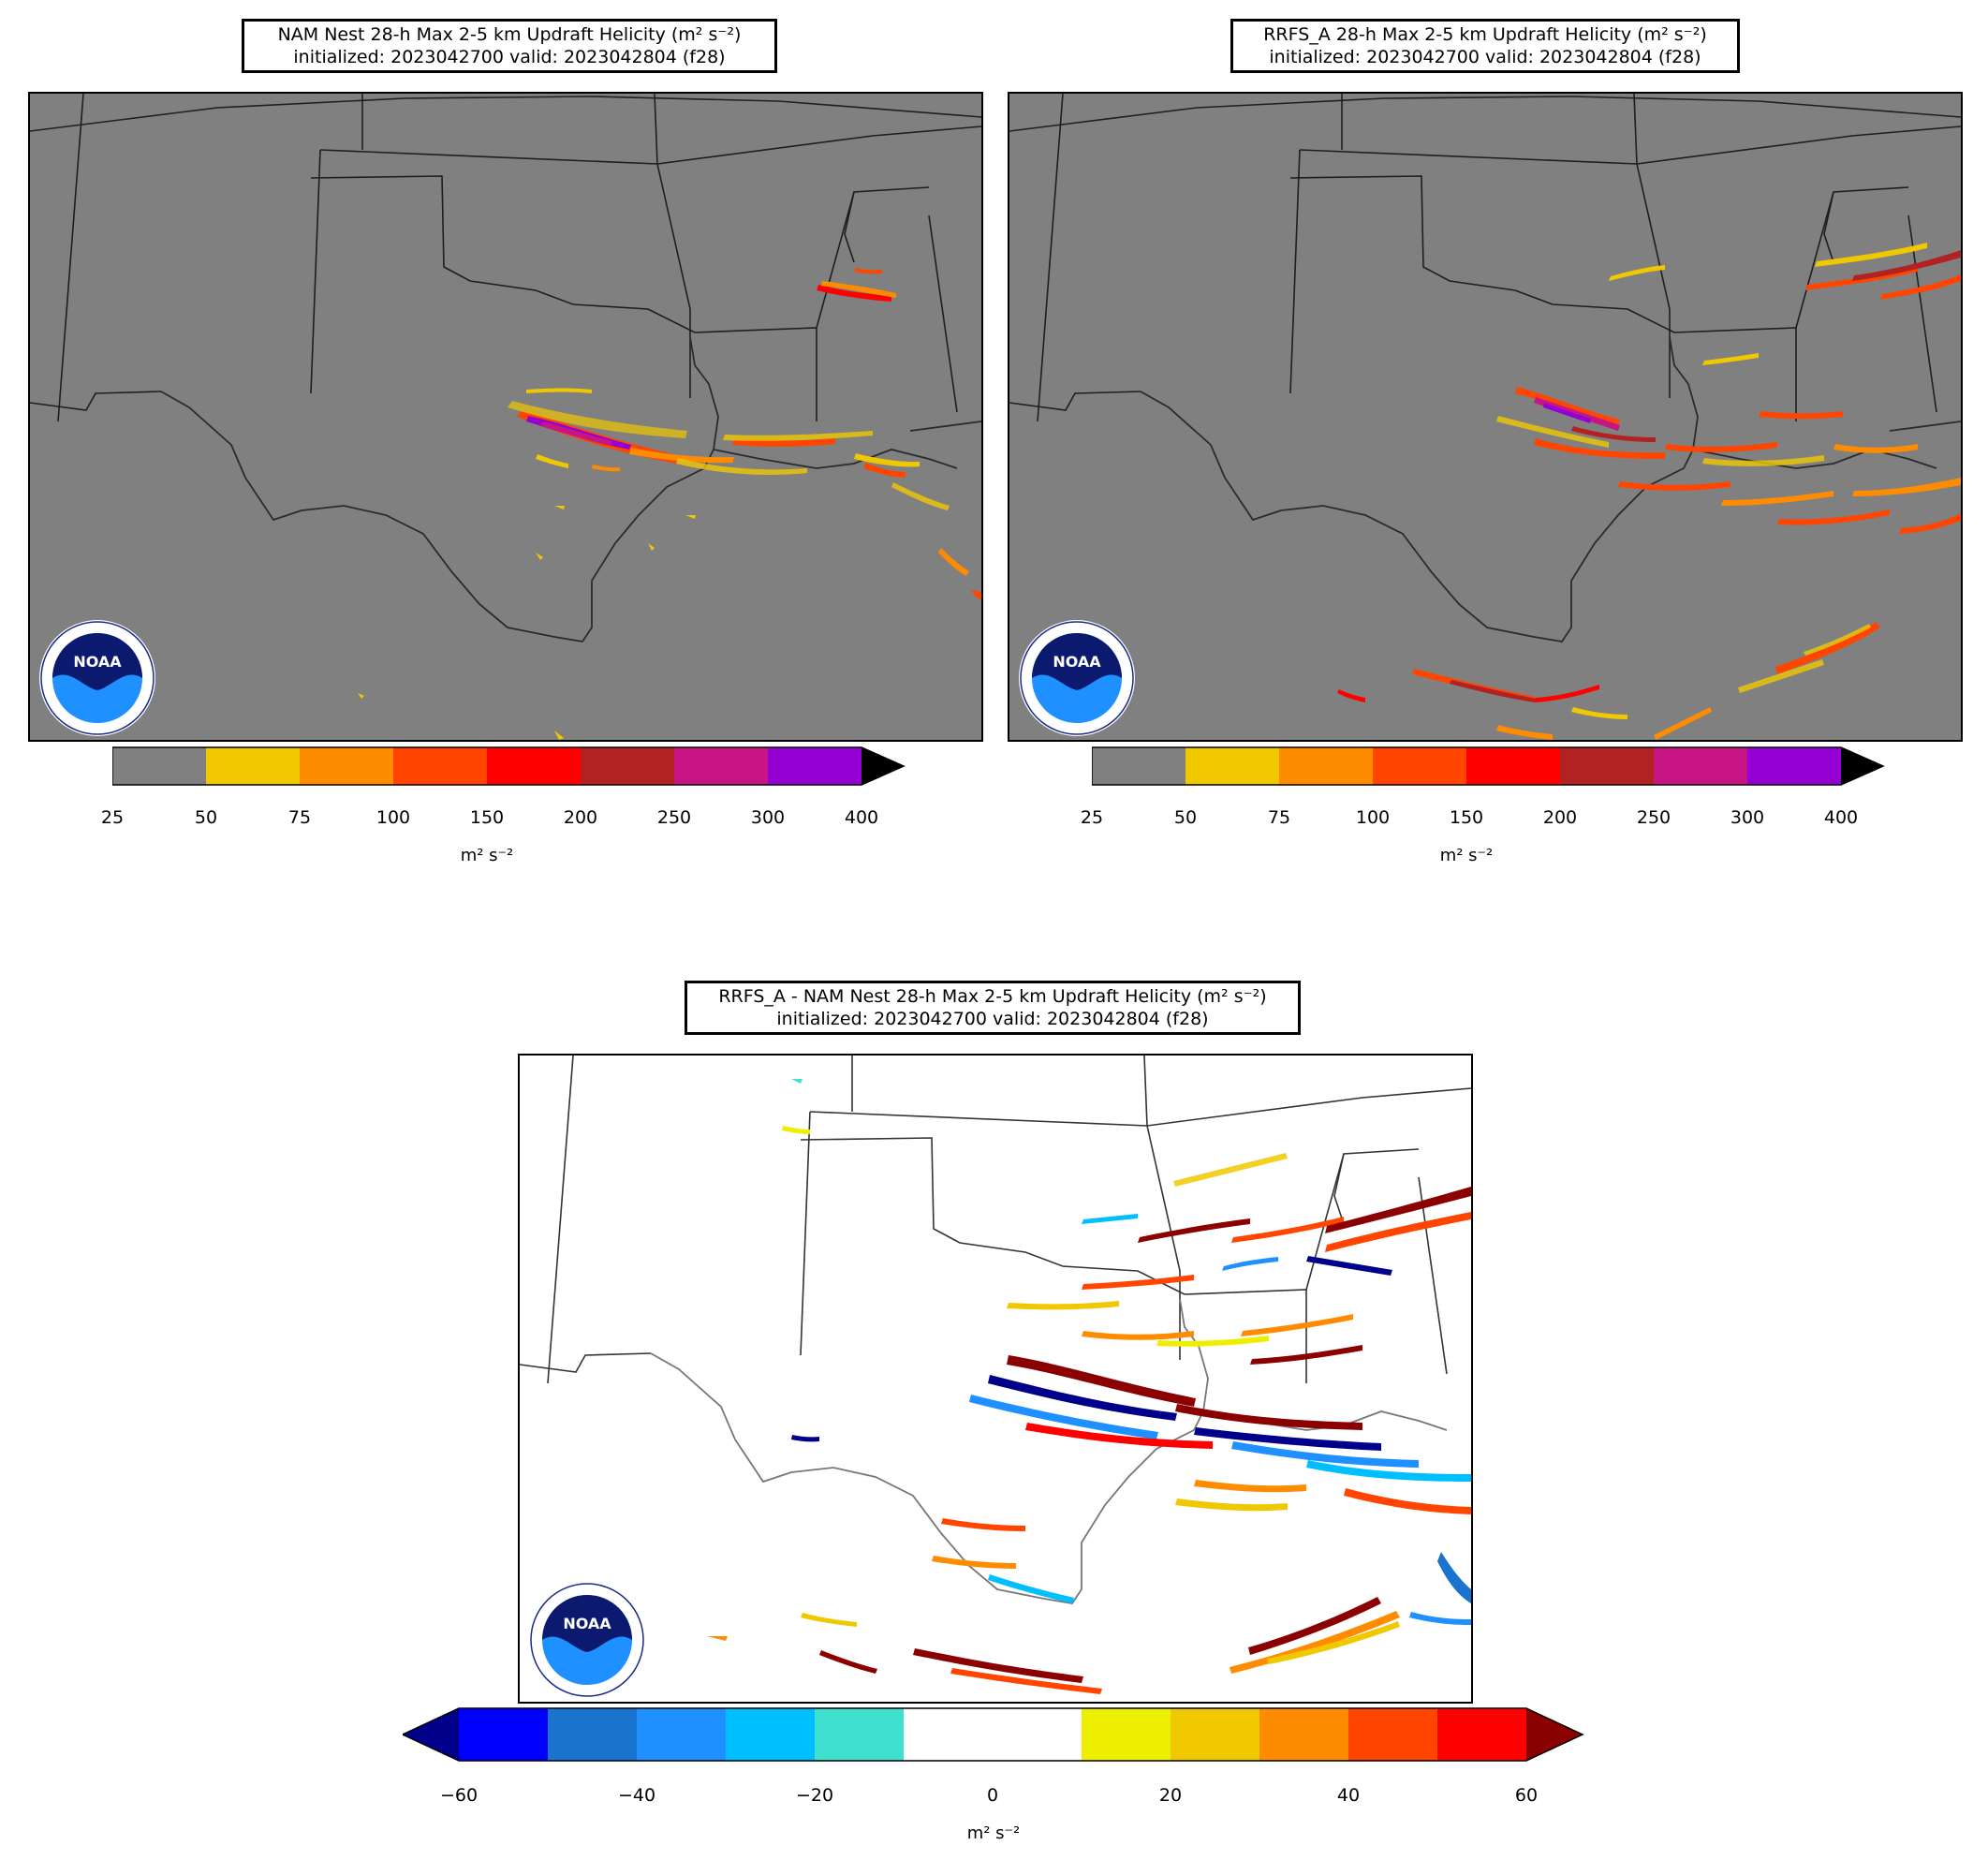  Describe the element at coordinates (1348, 1796) in the screenshot. I see `colorbar-tick-label: 40` at that location.